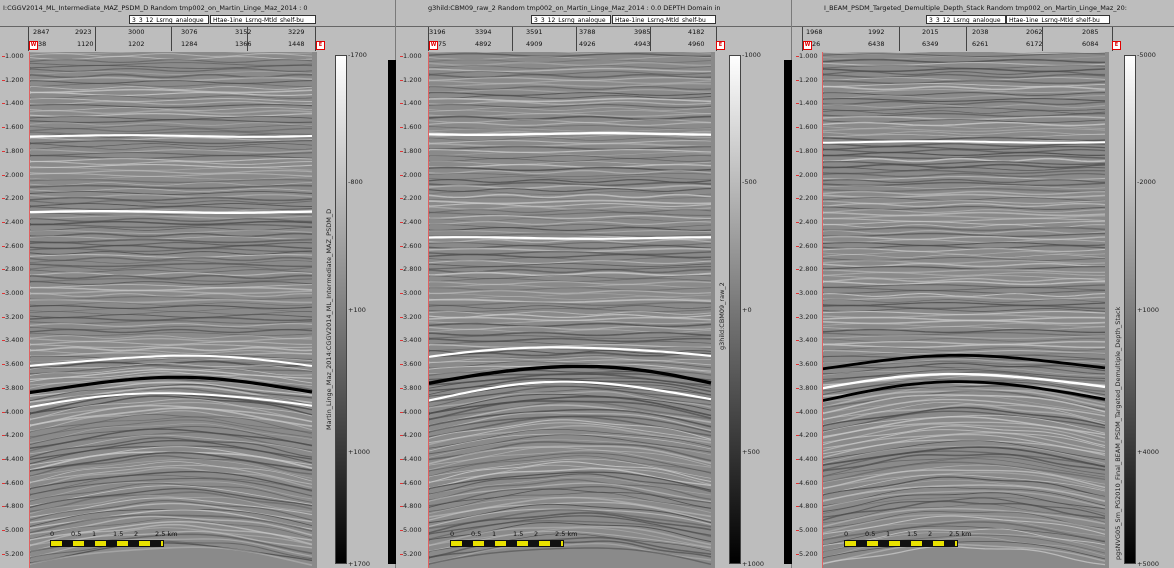 This screenshot has height=568, width=1174. Describe the element at coordinates (14, 435) in the screenshot. I see `depth-label: 4.200` at that location.